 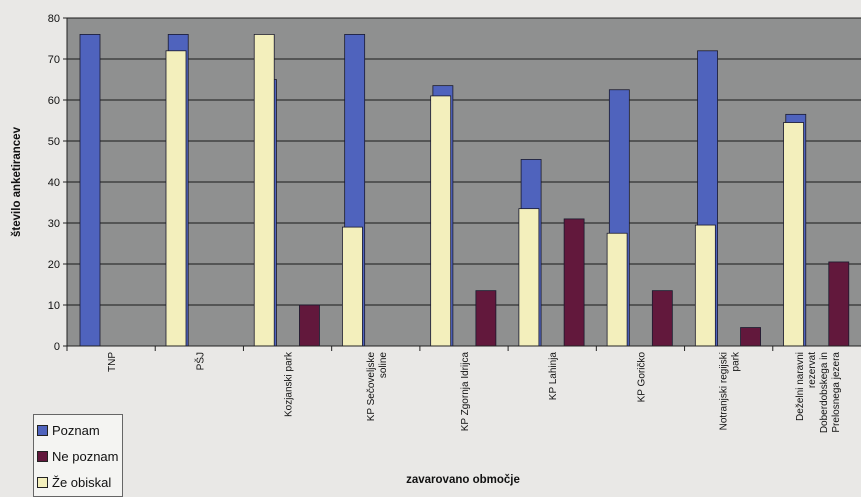 I want to click on legend-item-ne-poznam: Ne poznam, so click(x=77, y=456).